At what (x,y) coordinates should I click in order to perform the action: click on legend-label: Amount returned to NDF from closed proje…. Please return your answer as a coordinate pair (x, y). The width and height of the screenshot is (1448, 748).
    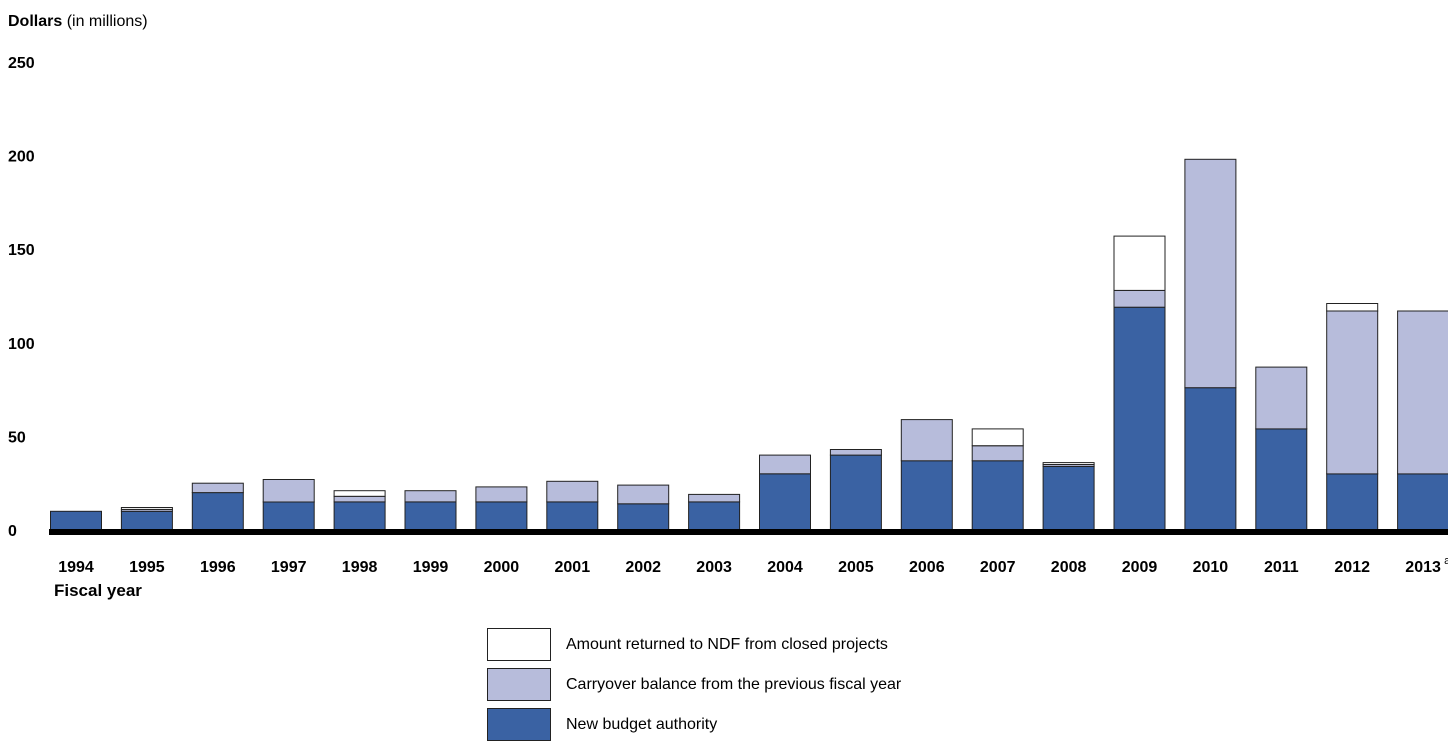
    Looking at the image, I should click on (727, 645).